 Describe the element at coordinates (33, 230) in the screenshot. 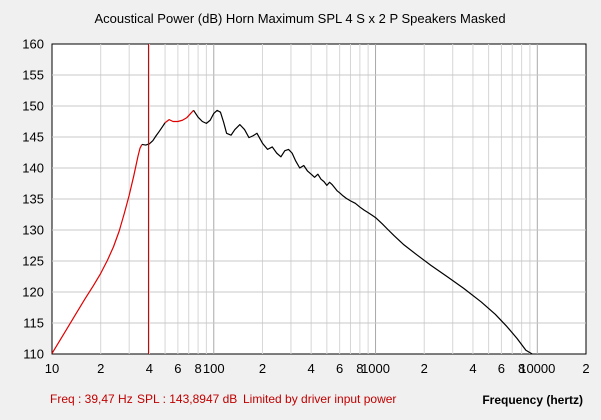

I see `y-tick-label: 130` at that location.